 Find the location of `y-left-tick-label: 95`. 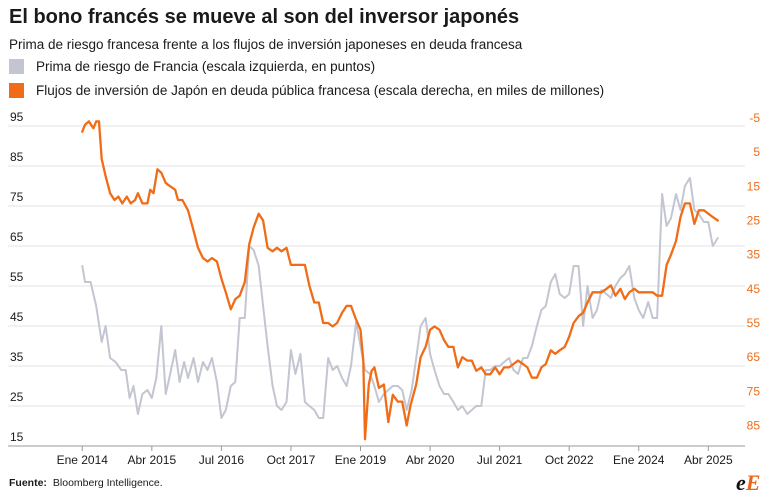

y-left-tick-label: 95 is located at coordinates (17, 117).